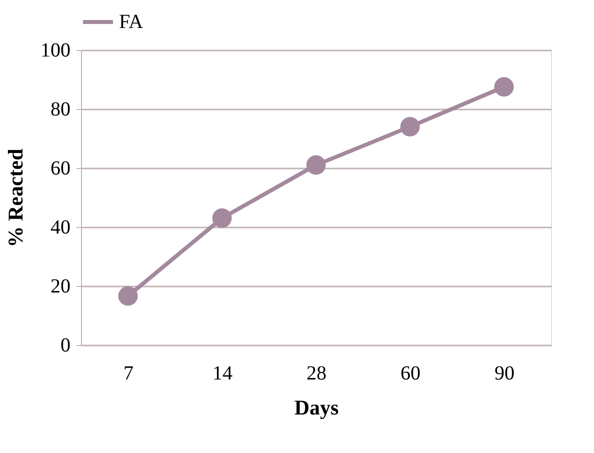  Describe the element at coordinates (316, 408) in the screenshot. I see `x-axis-title: Days` at that location.